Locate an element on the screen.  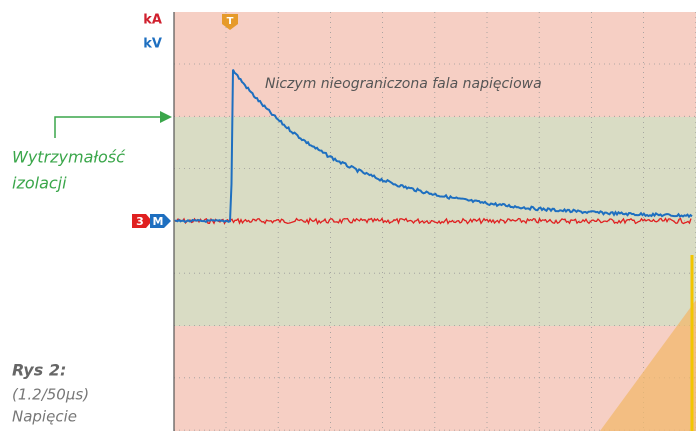
trigger-marker-shape is located at coordinates (230, 22).